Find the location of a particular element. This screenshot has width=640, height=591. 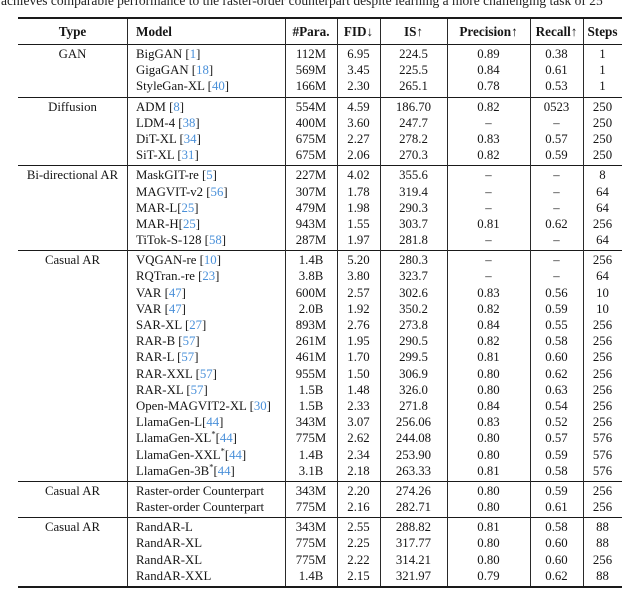

cell-precision: 0.81 is located at coordinates (488, 223).